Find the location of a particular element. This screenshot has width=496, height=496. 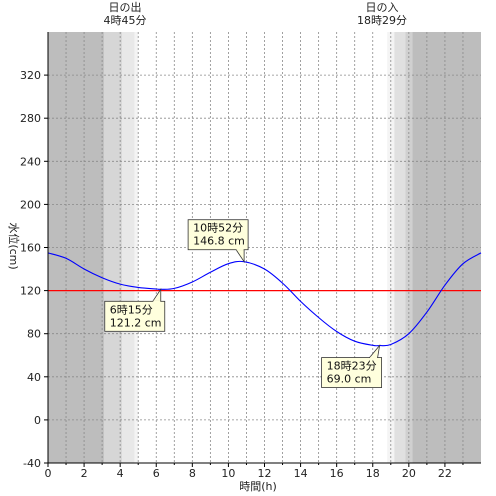

sunset-time: 18時29分 is located at coordinates (382, 20).